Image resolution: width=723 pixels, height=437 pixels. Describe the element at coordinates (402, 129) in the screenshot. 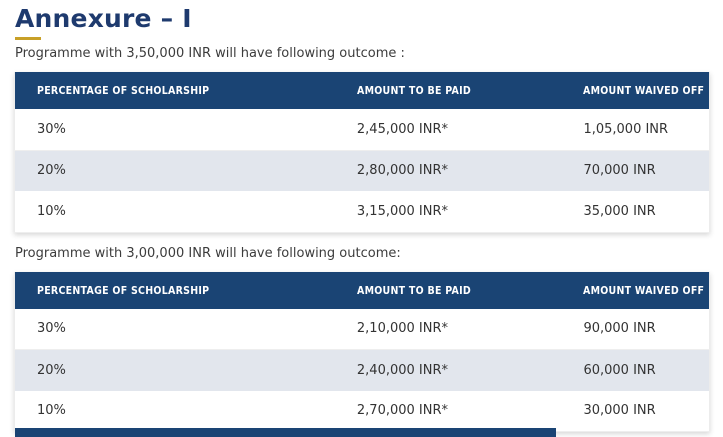

I see `cell-amount-paid: 2,45,000 INR*` at that location.